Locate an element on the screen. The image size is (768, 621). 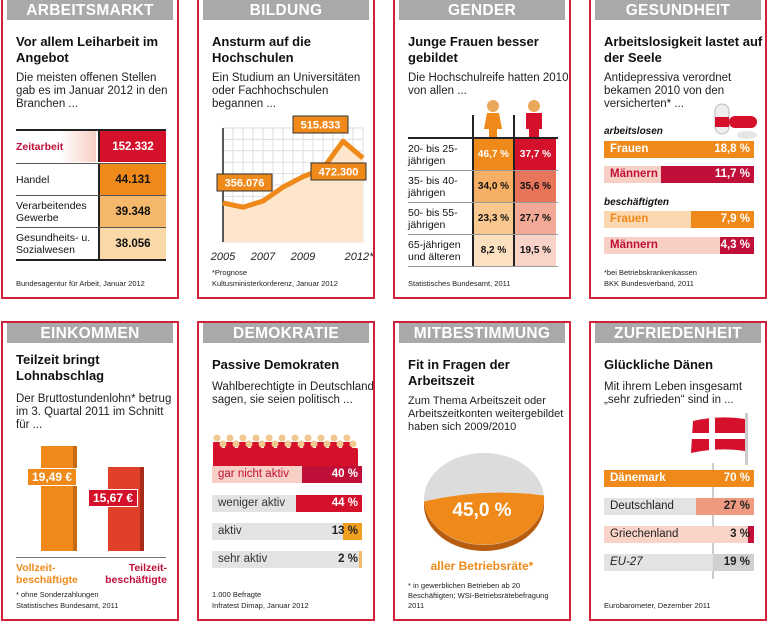
data-label: 515.833 is located at coordinates (321, 126).